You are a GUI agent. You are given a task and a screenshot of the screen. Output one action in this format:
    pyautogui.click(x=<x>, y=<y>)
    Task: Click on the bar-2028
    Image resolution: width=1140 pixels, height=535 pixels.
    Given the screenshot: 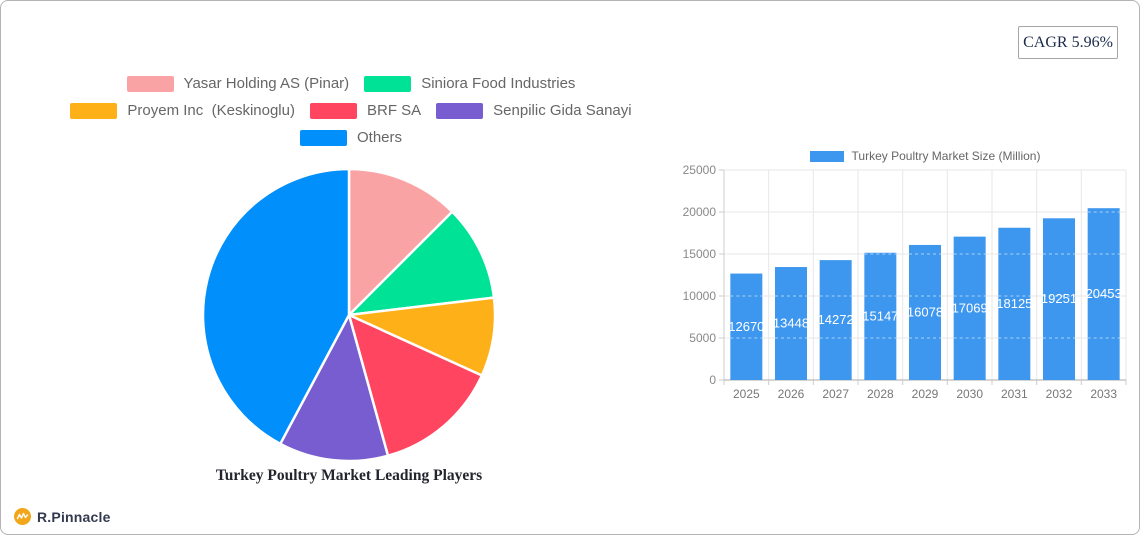 What is the action you would take?
    pyautogui.click(x=880, y=316)
    